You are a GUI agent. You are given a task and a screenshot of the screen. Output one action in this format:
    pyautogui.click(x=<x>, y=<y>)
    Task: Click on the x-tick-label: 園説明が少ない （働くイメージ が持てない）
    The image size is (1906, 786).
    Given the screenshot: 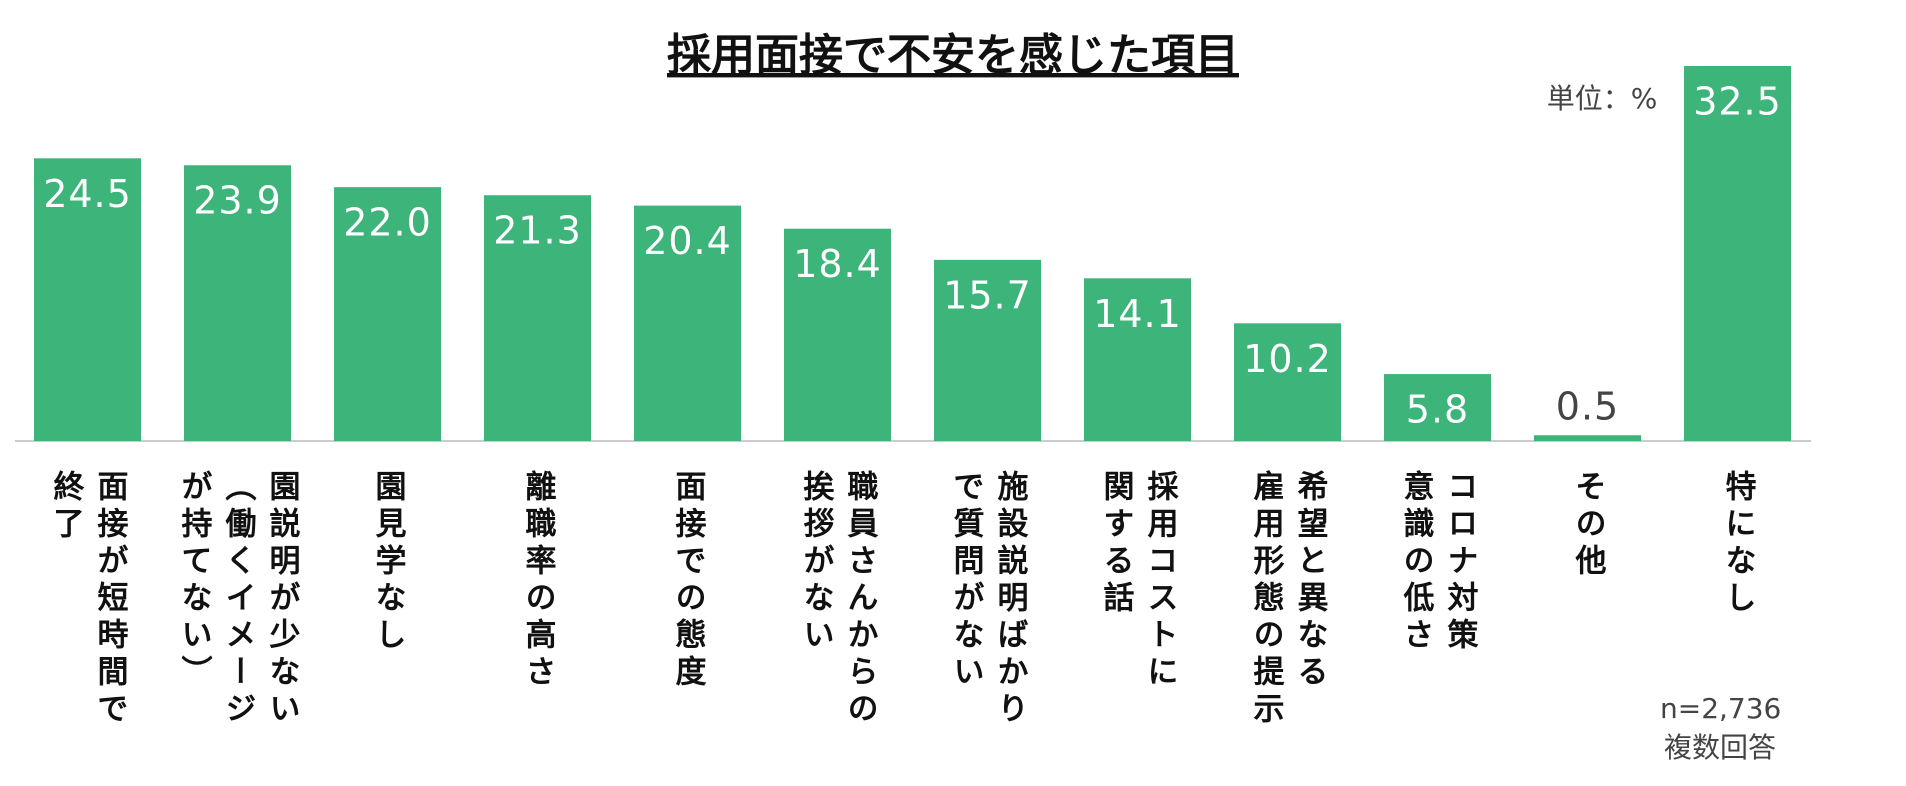 What is the action you would take?
    pyautogui.click(x=237, y=599)
    